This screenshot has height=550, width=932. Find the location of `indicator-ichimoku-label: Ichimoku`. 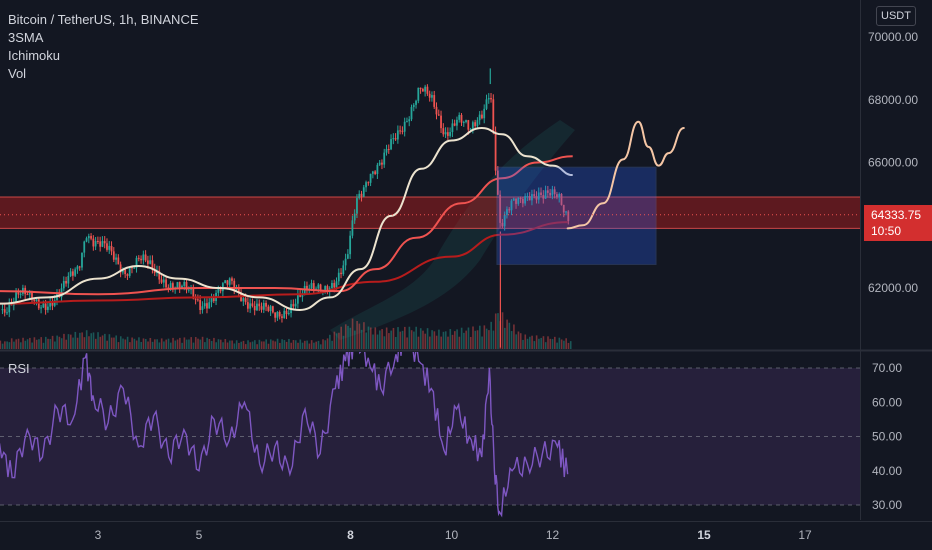

indicator-ichimoku-label: Ichimoku is located at coordinates (34, 55).